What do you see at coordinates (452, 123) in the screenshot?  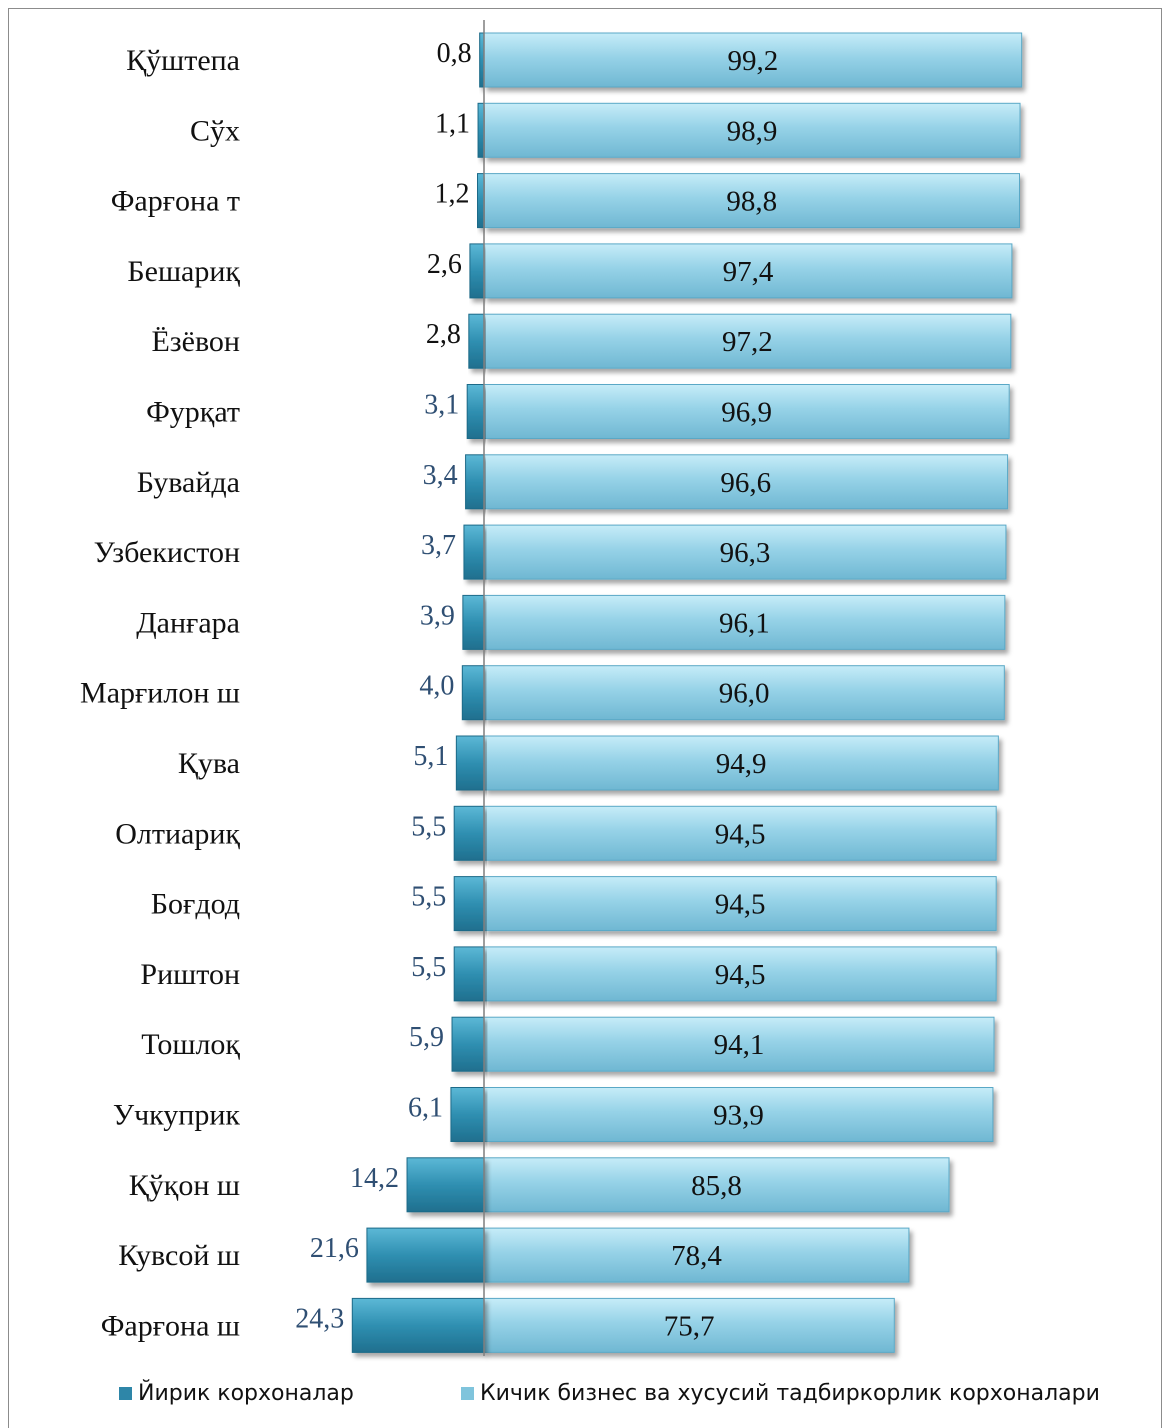 I see `value-label-large-enterprise: 1,1` at bounding box center [452, 123].